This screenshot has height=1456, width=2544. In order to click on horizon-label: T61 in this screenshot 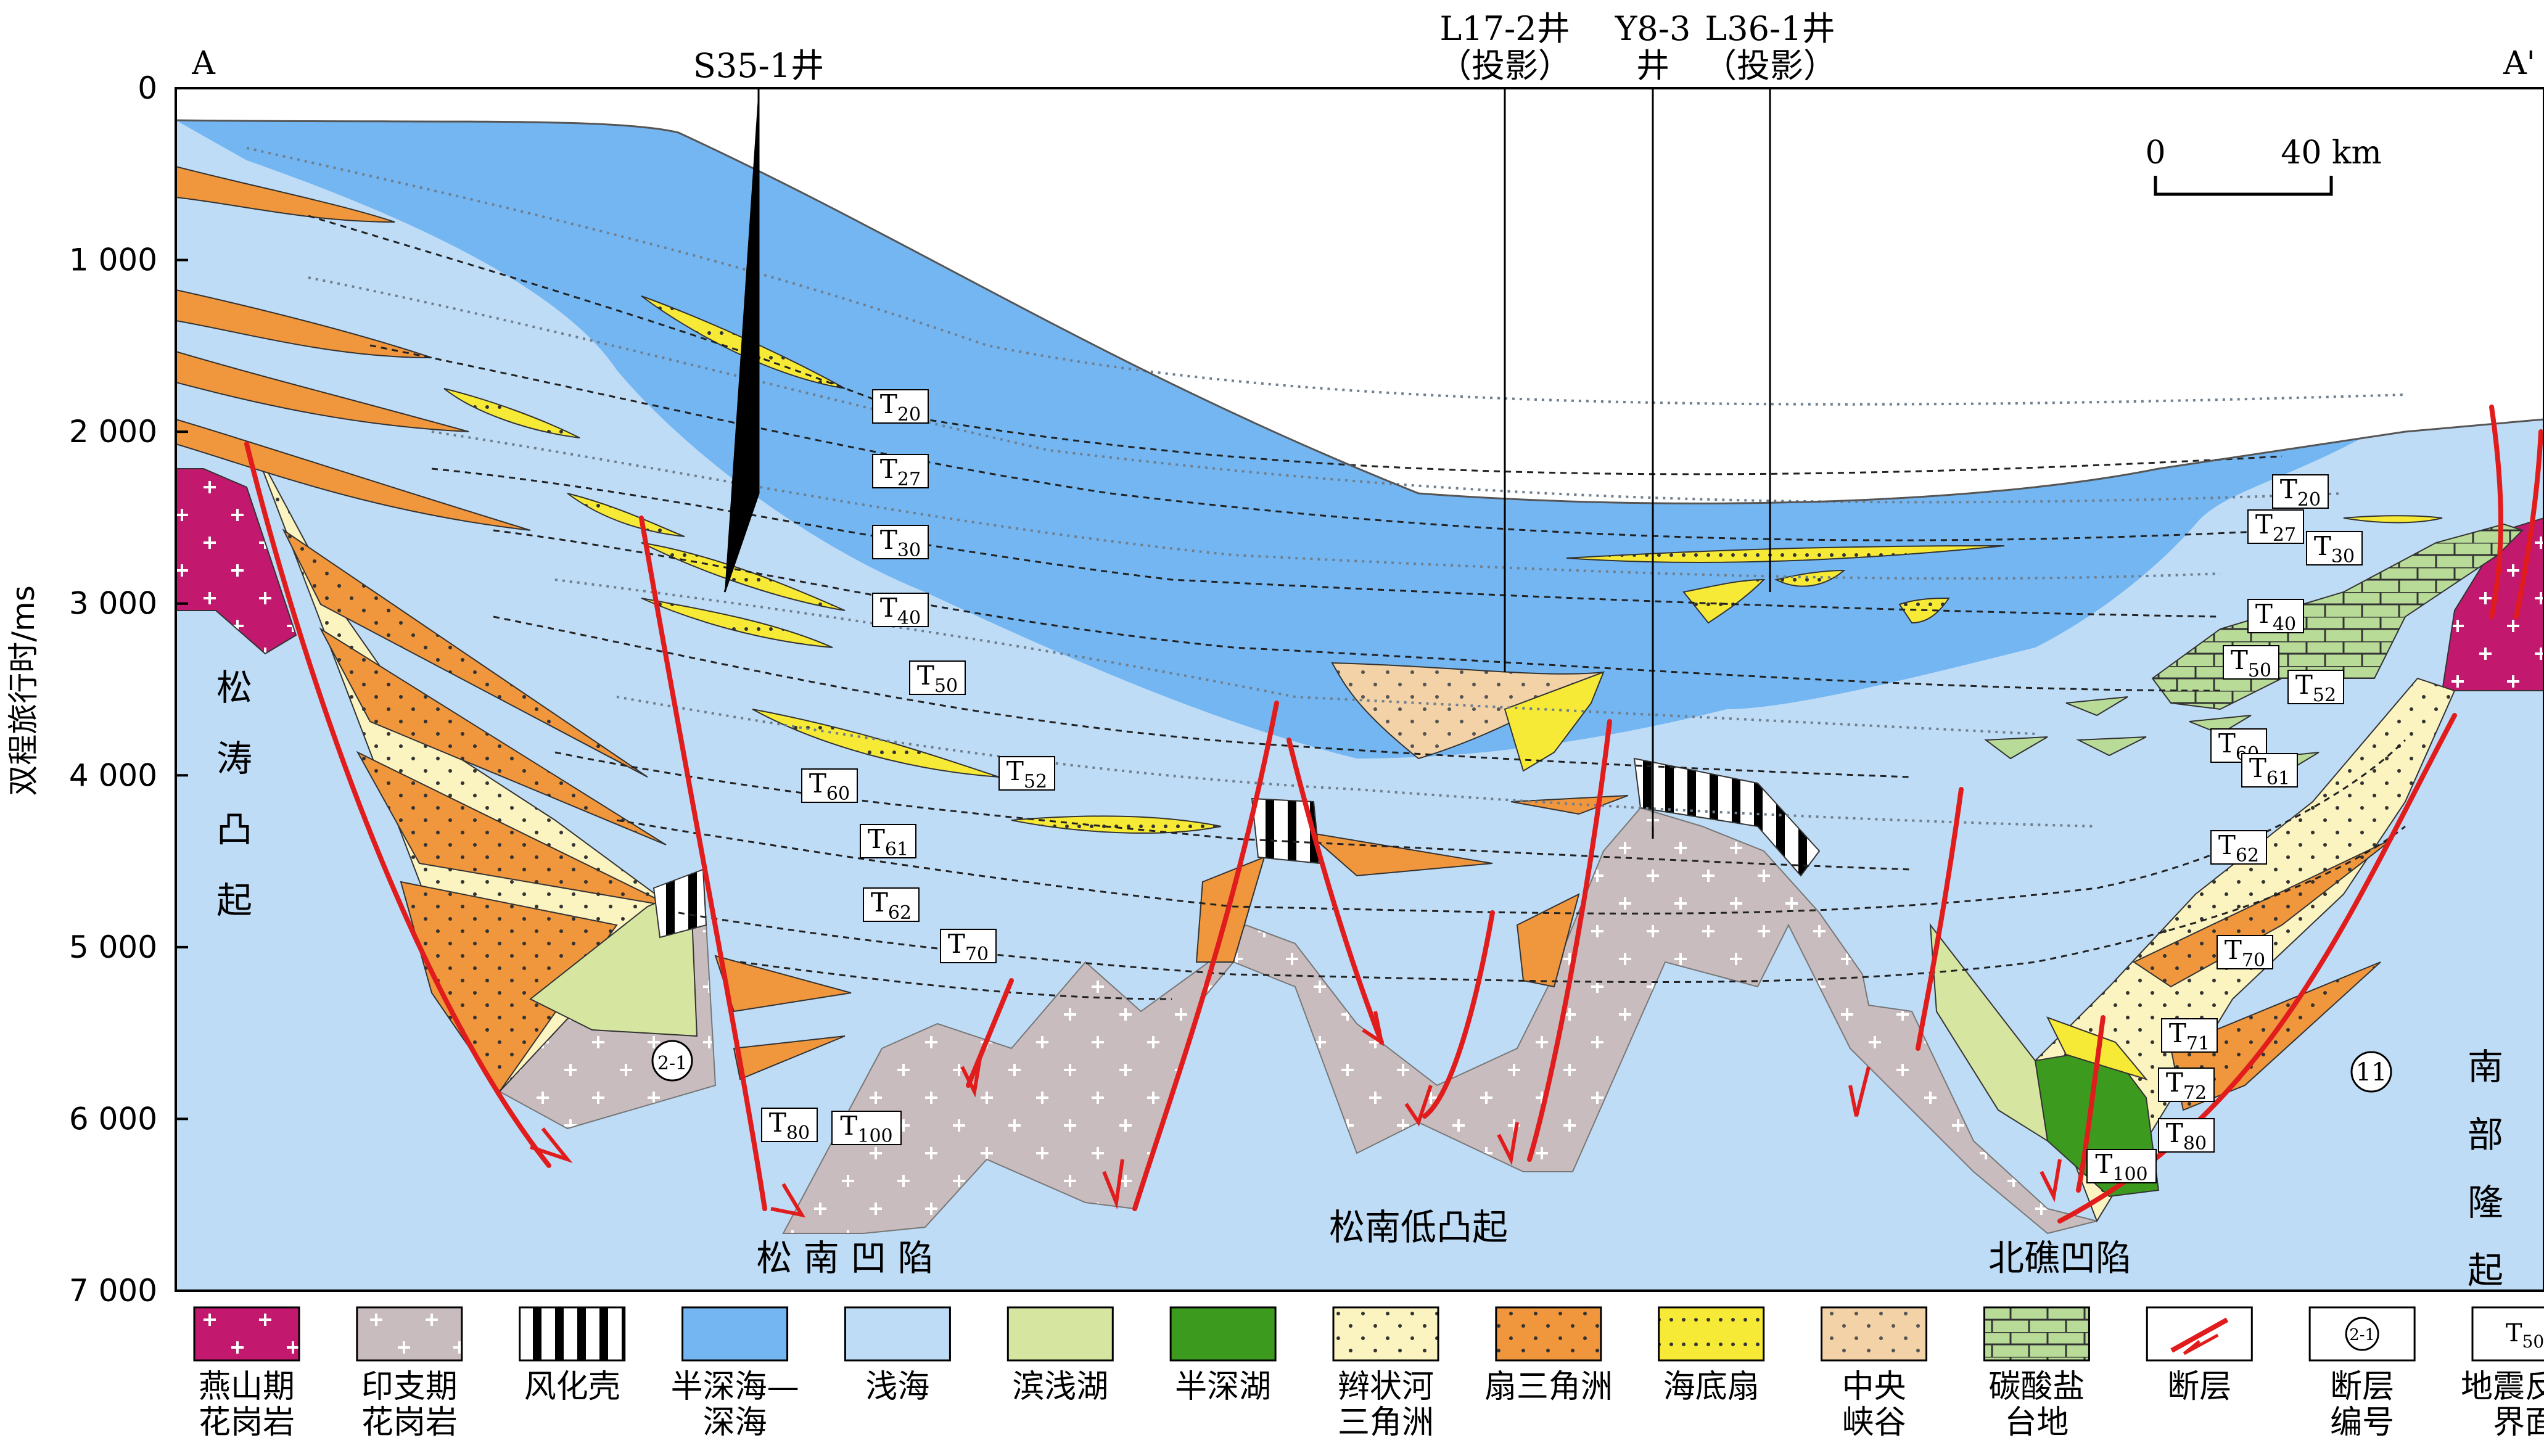, I will do `click(2269, 771)`.